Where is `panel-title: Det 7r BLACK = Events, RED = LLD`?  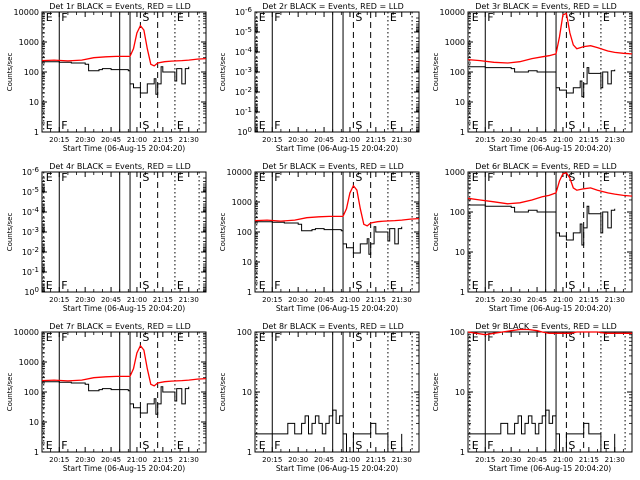
panel-title: Det 7r BLACK = Events, RED = LLD is located at coordinates (120, 326).